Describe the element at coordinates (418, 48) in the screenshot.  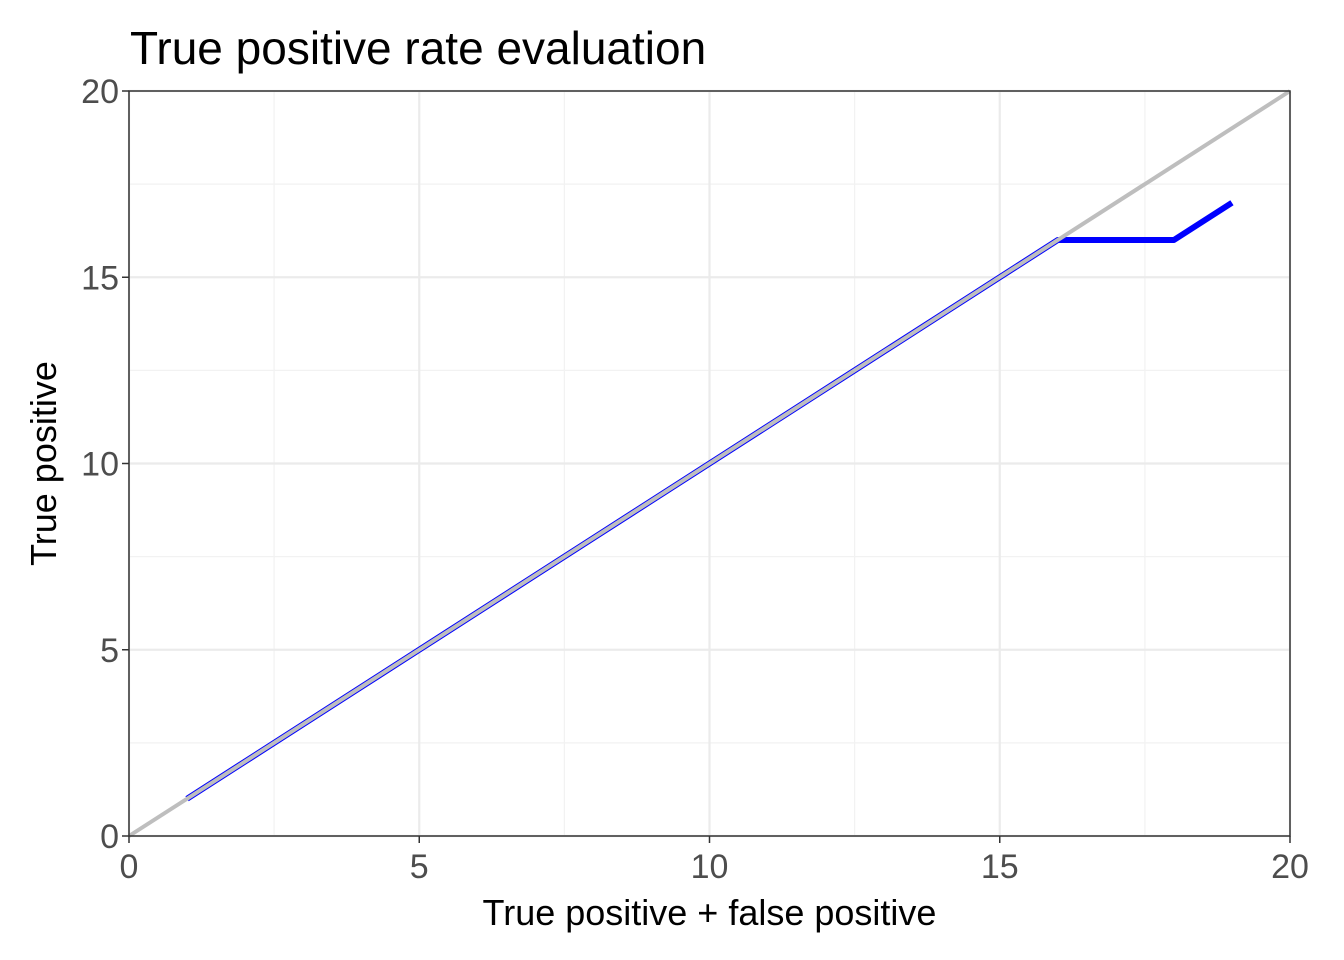
I see `chart-title: True positive rate evaluation` at that location.